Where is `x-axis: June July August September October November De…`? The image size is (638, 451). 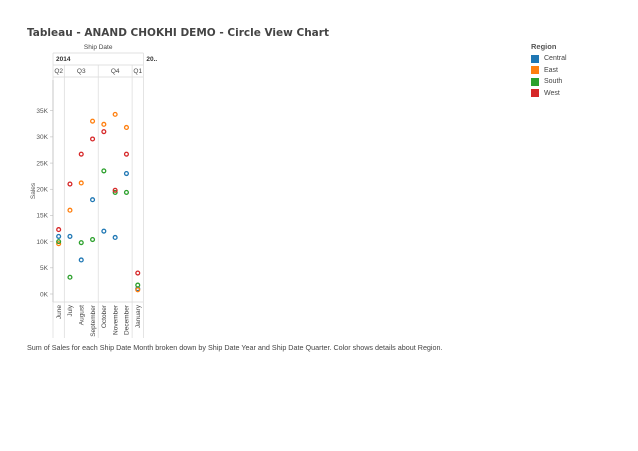 x-axis: June July August September October November De… is located at coordinates (98, 319).